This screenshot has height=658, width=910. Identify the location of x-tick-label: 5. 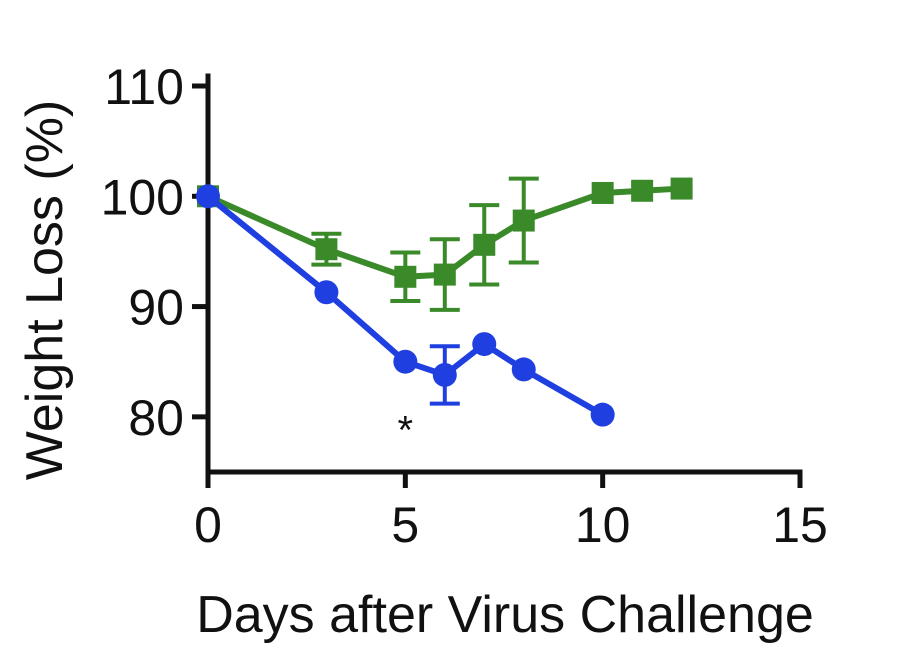
(405, 525).